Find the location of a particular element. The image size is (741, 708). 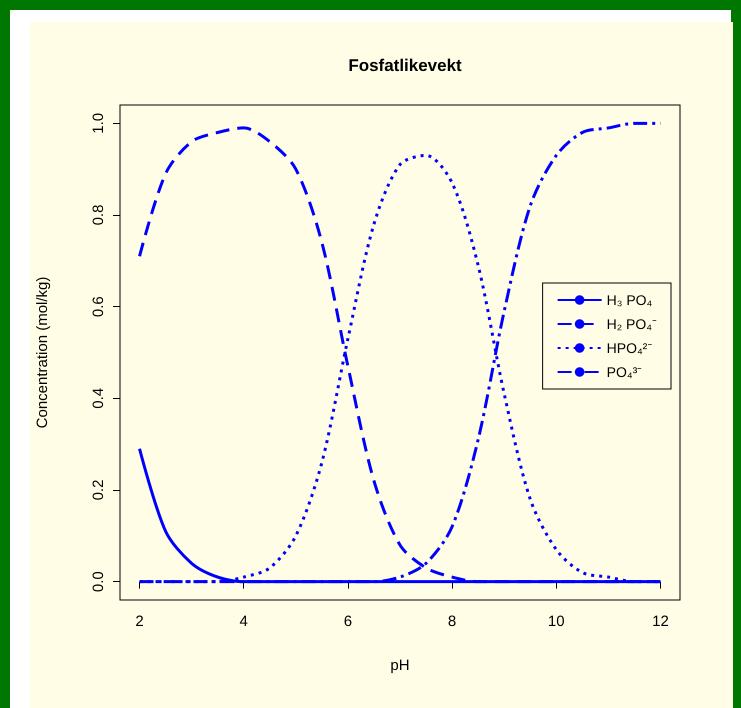

x-tick-label: 8 is located at coordinates (452, 621).